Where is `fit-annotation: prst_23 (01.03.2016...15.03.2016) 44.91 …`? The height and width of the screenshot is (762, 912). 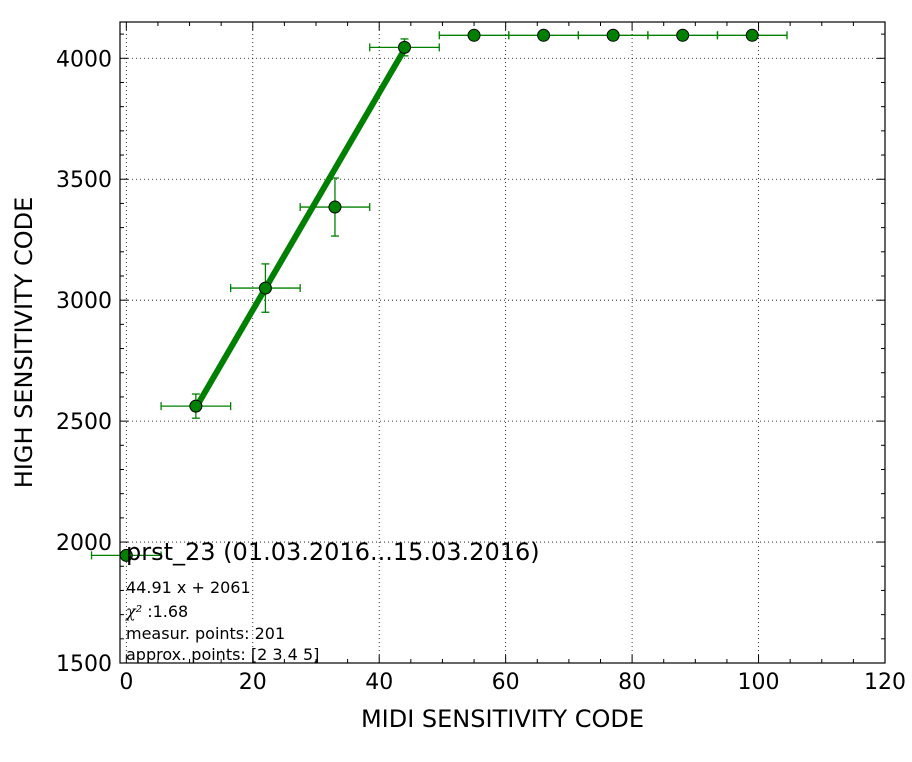
fit-annotation: prst_23 (01.03.2016...15.03.2016) 44.91 … is located at coordinates (332, 601).